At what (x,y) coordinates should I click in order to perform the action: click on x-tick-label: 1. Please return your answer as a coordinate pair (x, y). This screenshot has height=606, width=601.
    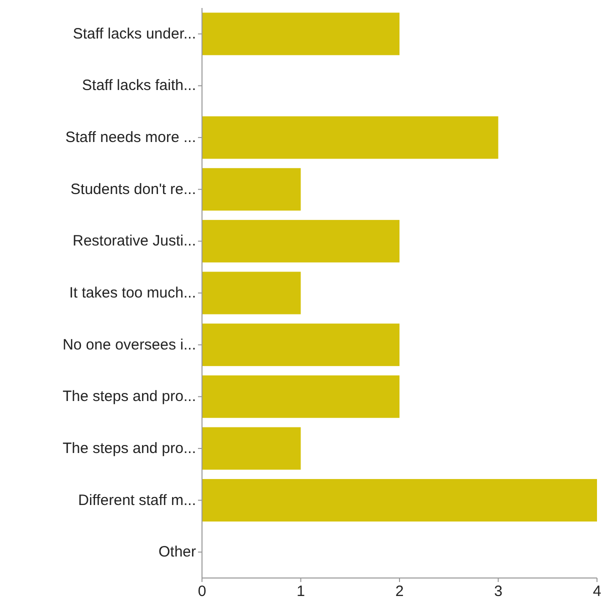
    Looking at the image, I should click on (300, 591).